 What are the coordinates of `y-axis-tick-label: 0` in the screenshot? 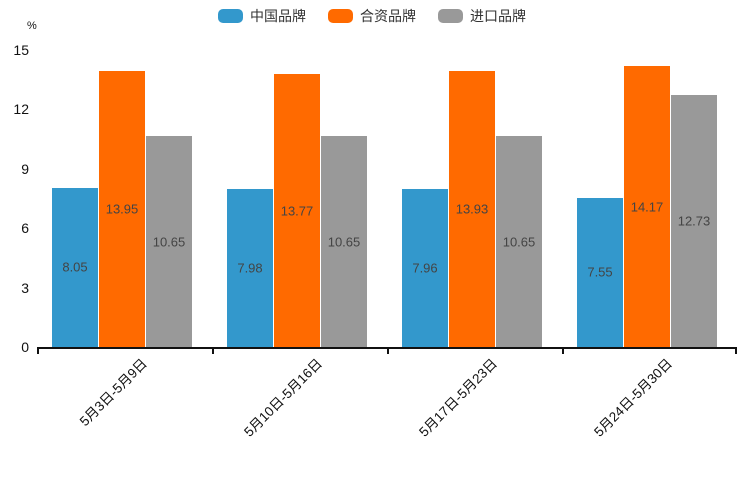 It's located at (25, 347).